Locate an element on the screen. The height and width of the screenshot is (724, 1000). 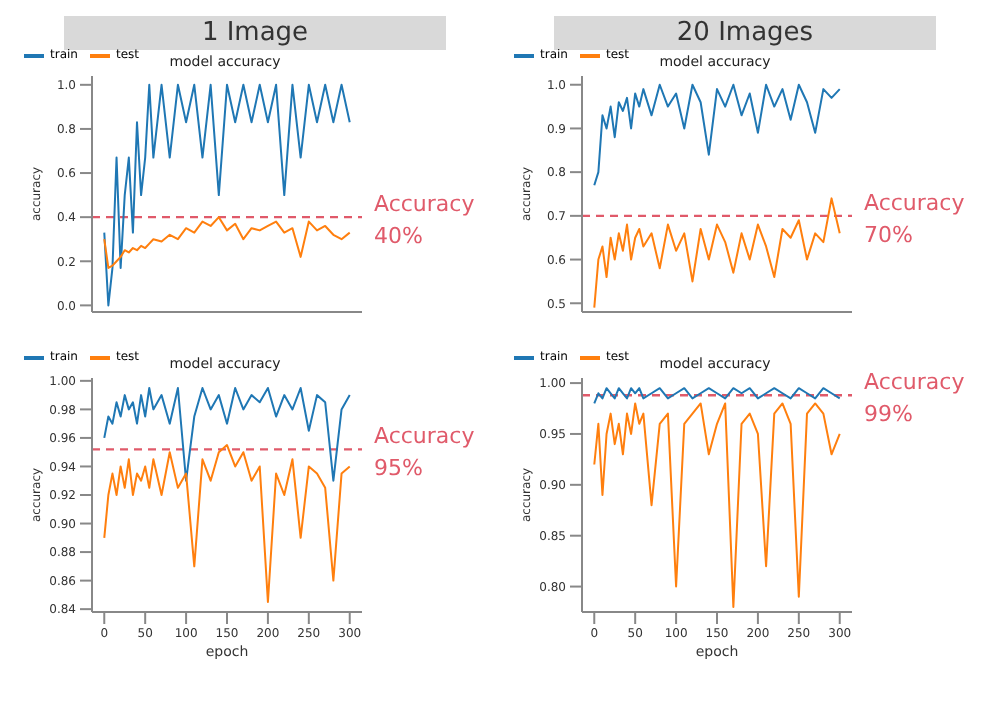
chart-title: 20 Images is located at coordinates (745, 33).